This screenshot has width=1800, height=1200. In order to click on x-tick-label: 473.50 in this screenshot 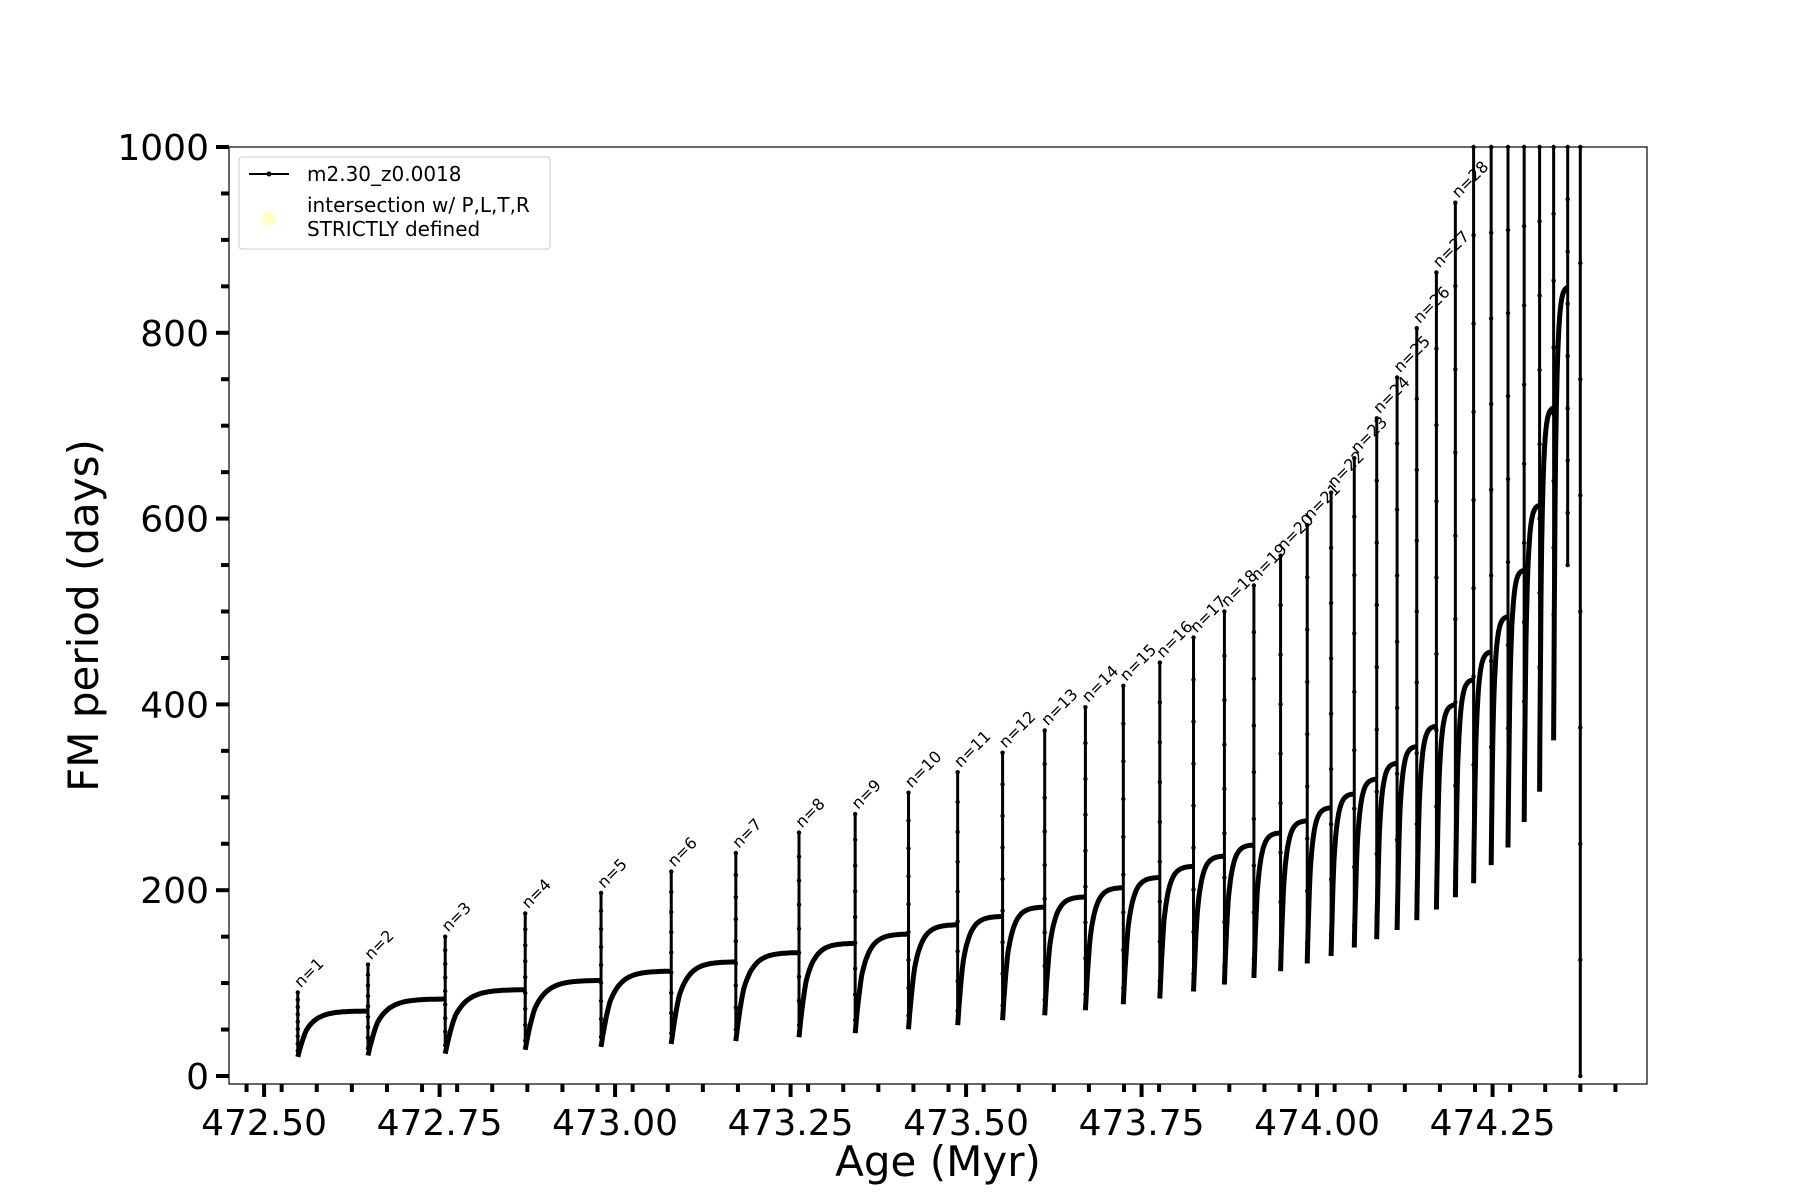, I will do `click(966, 1123)`.